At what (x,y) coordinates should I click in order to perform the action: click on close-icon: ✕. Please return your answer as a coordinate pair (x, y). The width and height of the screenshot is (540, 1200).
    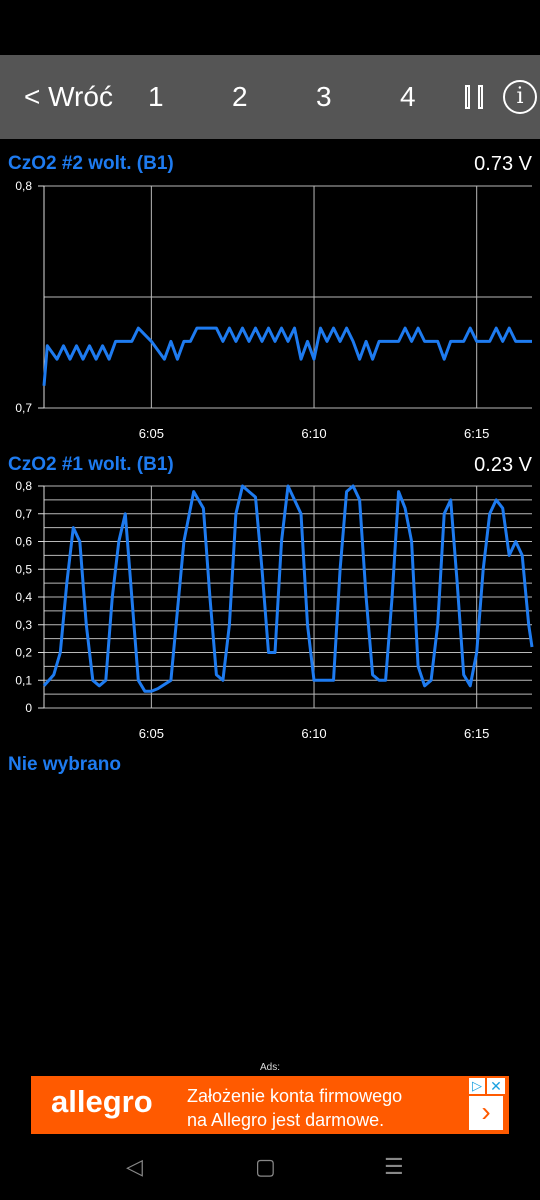
    Looking at the image, I should click on (496, 1086).